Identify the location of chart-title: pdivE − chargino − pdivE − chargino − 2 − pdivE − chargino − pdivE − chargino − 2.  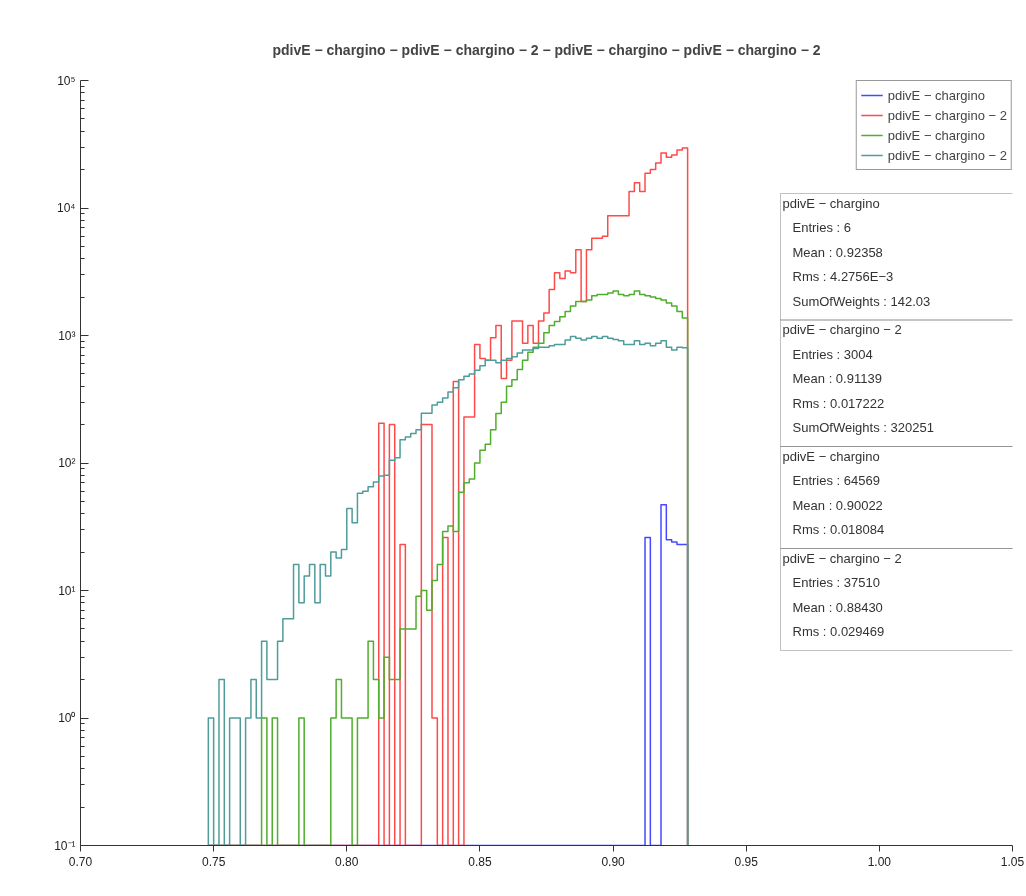
(546, 50).